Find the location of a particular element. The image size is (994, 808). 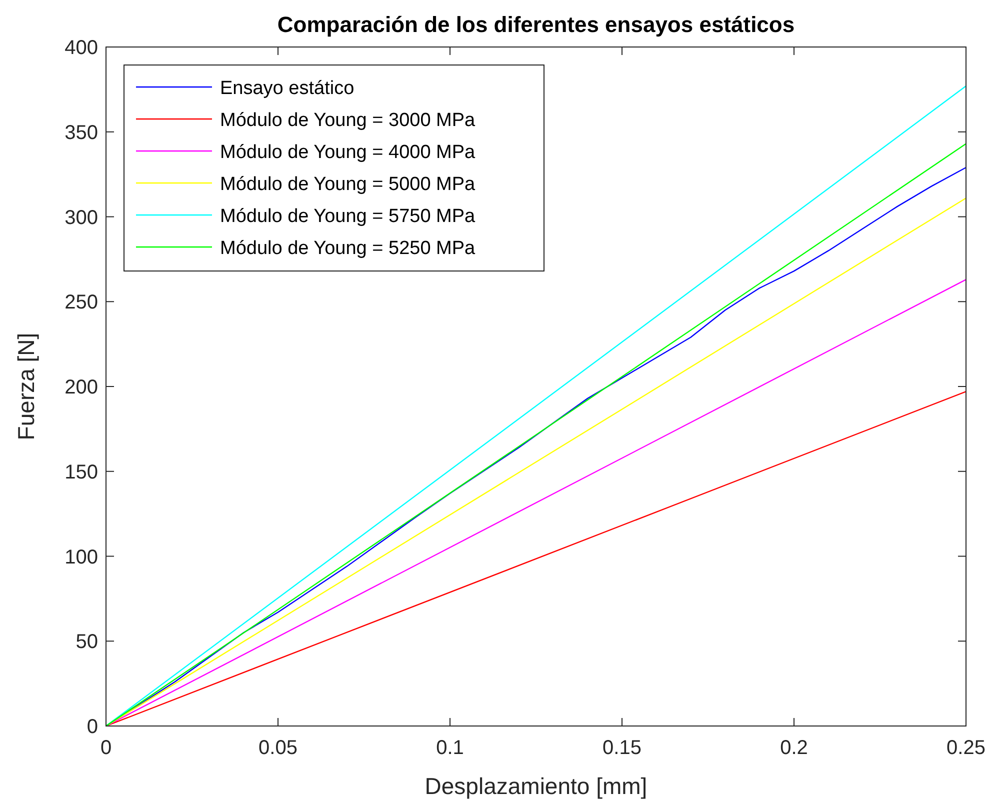

x-tick-label: 0.25 is located at coordinates (966, 748).